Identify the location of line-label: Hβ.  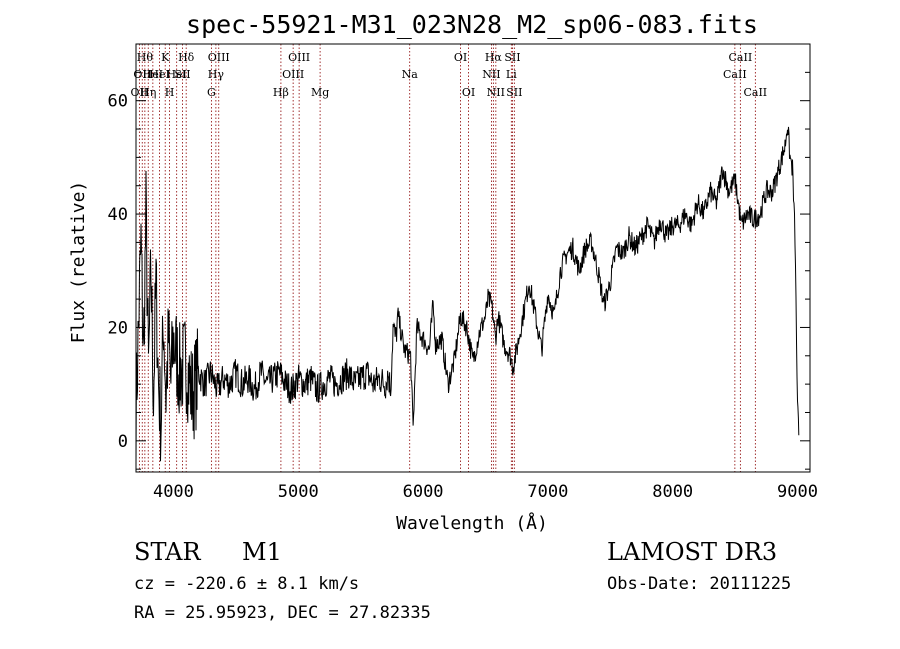
(281, 92).